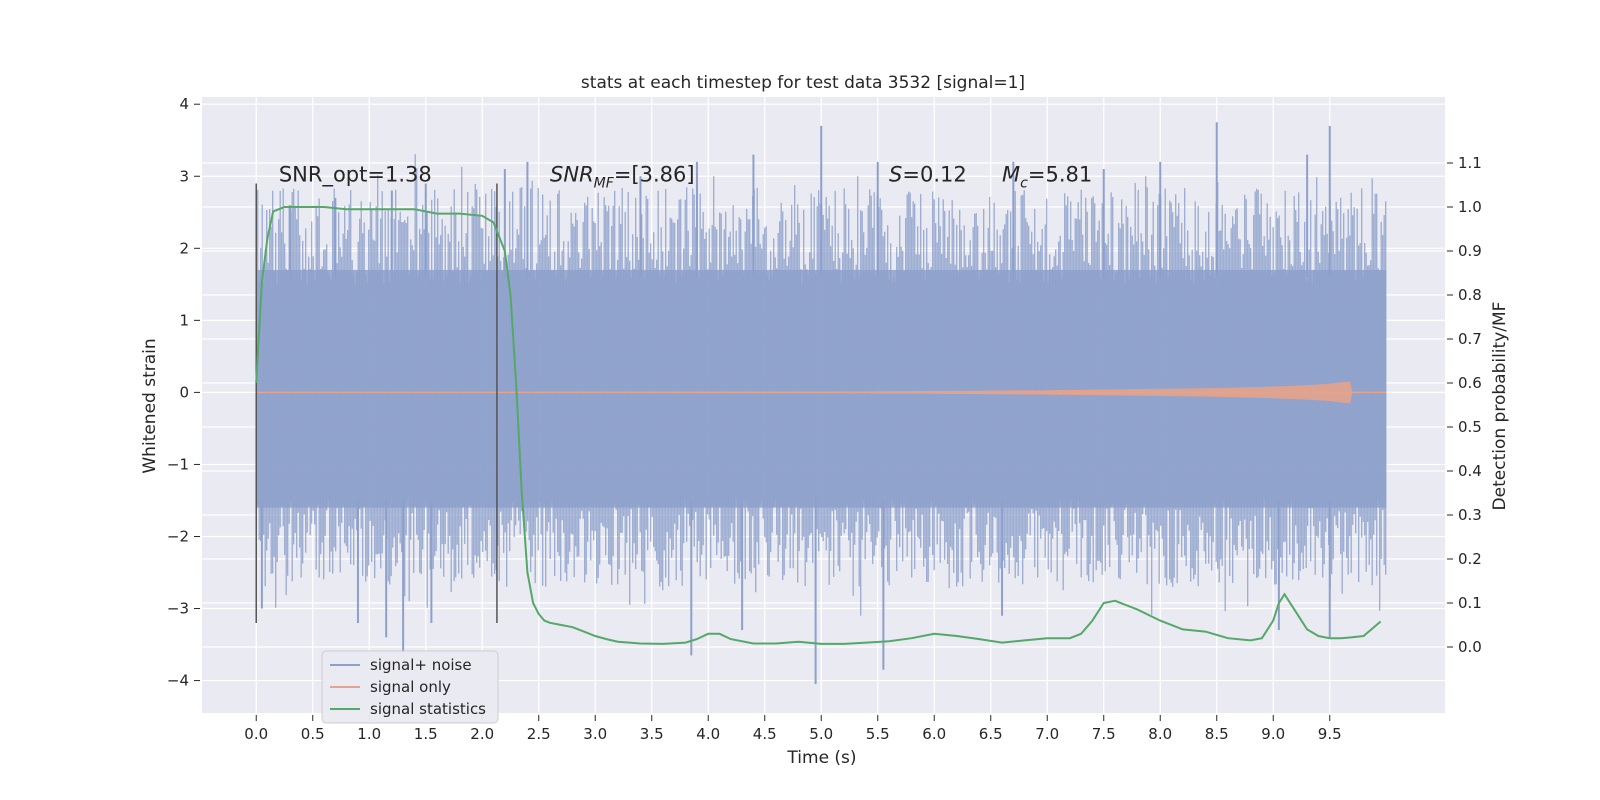 The width and height of the screenshot is (1600, 800). I want to click on annotation-subscript: MF, so click(604, 183).